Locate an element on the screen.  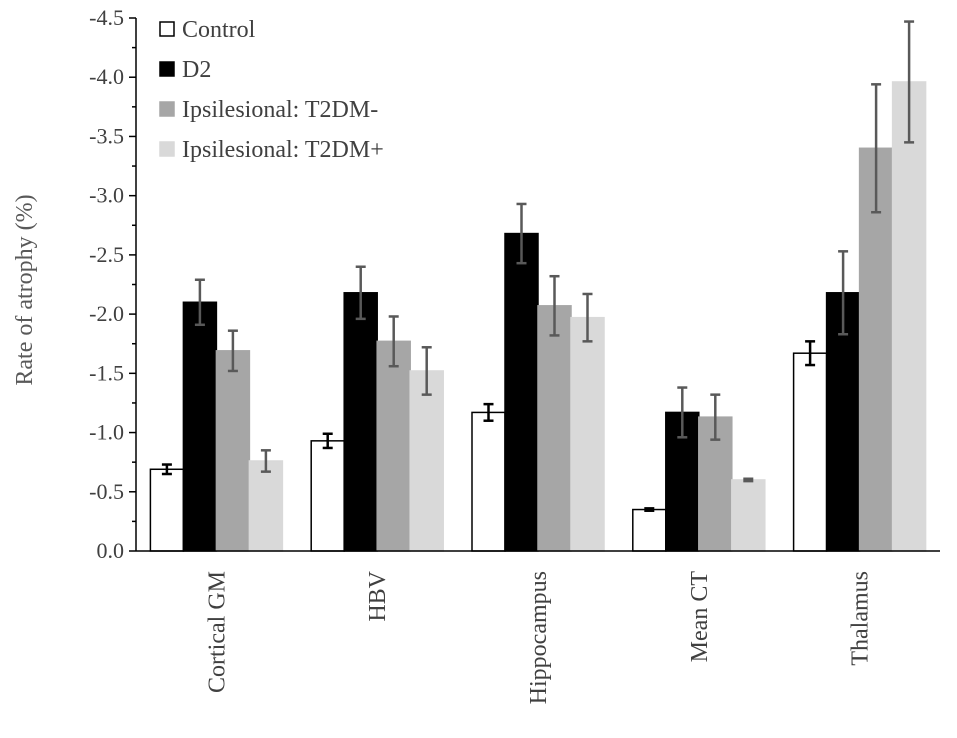
legend-label: Ipsilesional: T2DM- is located at coordinates (280, 110).